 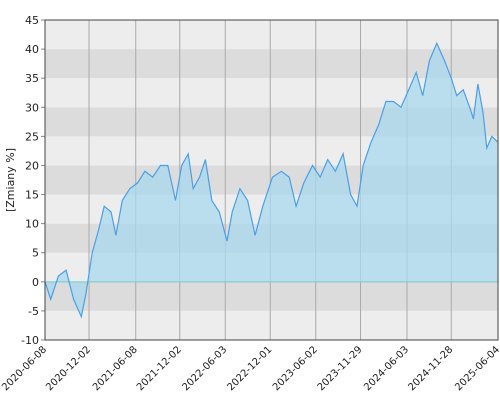 I want to click on x-tick-label: 2020-12-02, so click(x=68, y=368).